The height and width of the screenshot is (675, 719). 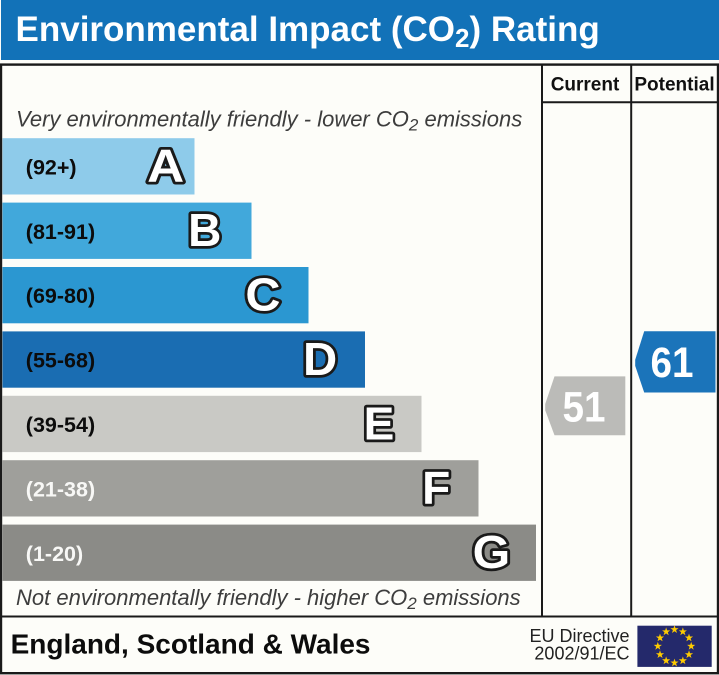 What do you see at coordinates (204, 230) in the screenshot?
I see `svg-text: B` at bounding box center [204, 230].